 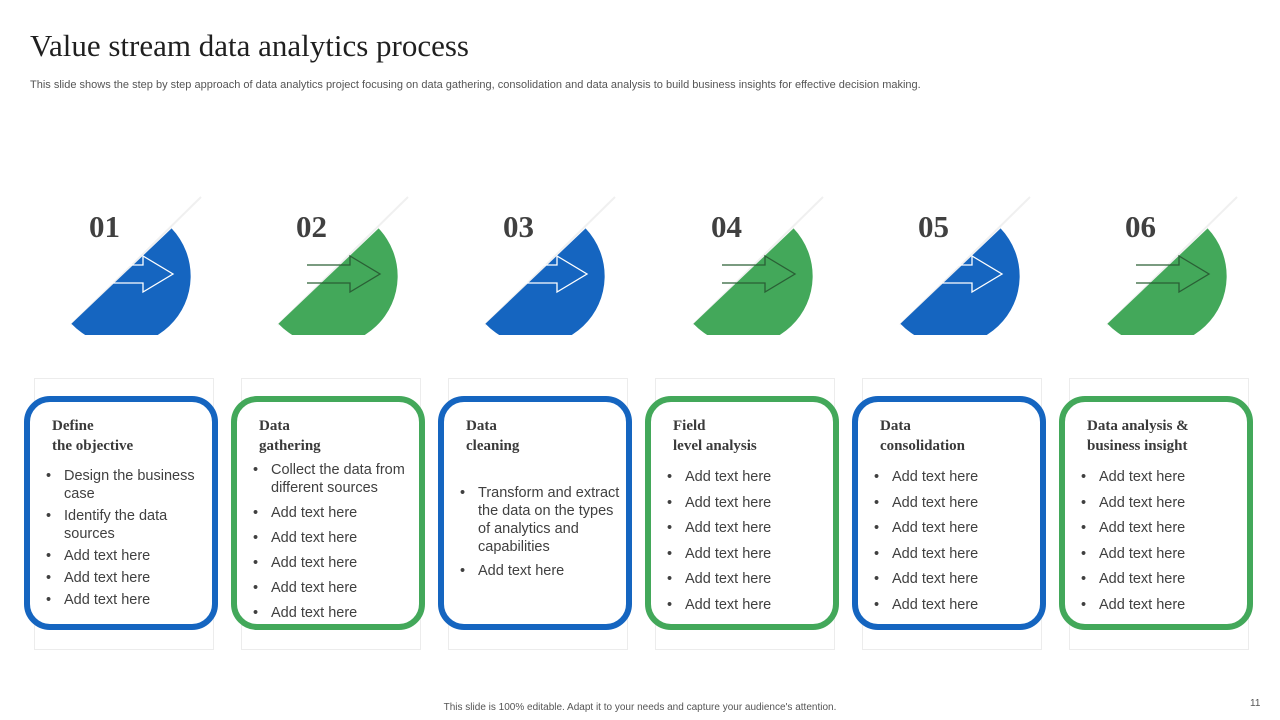 What do you see at coordinates (126, 525) in the screenshot?
I see `bullet-item: Identify the data sources` at bounding box center [126, 525].